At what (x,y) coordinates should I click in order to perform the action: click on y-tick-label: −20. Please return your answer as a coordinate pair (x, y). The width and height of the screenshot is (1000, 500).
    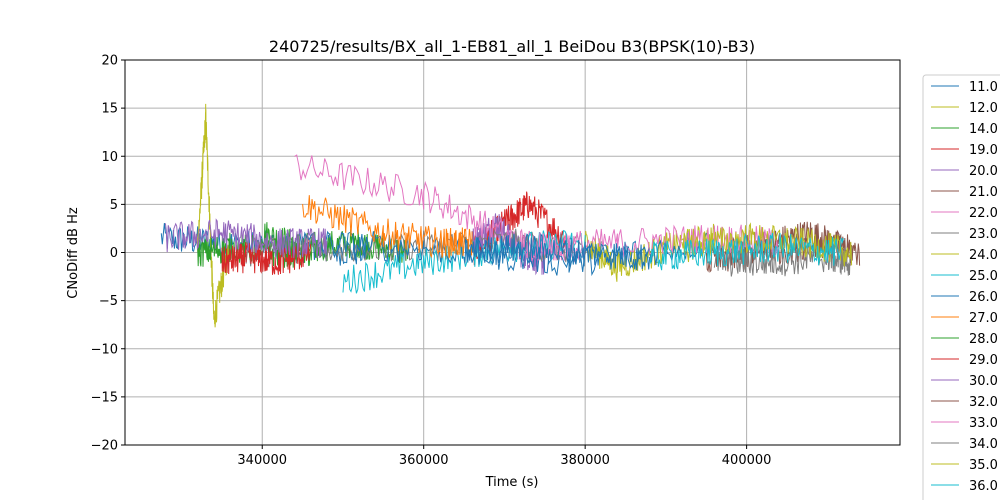
    Looking at the image, I should click on (104, 446).